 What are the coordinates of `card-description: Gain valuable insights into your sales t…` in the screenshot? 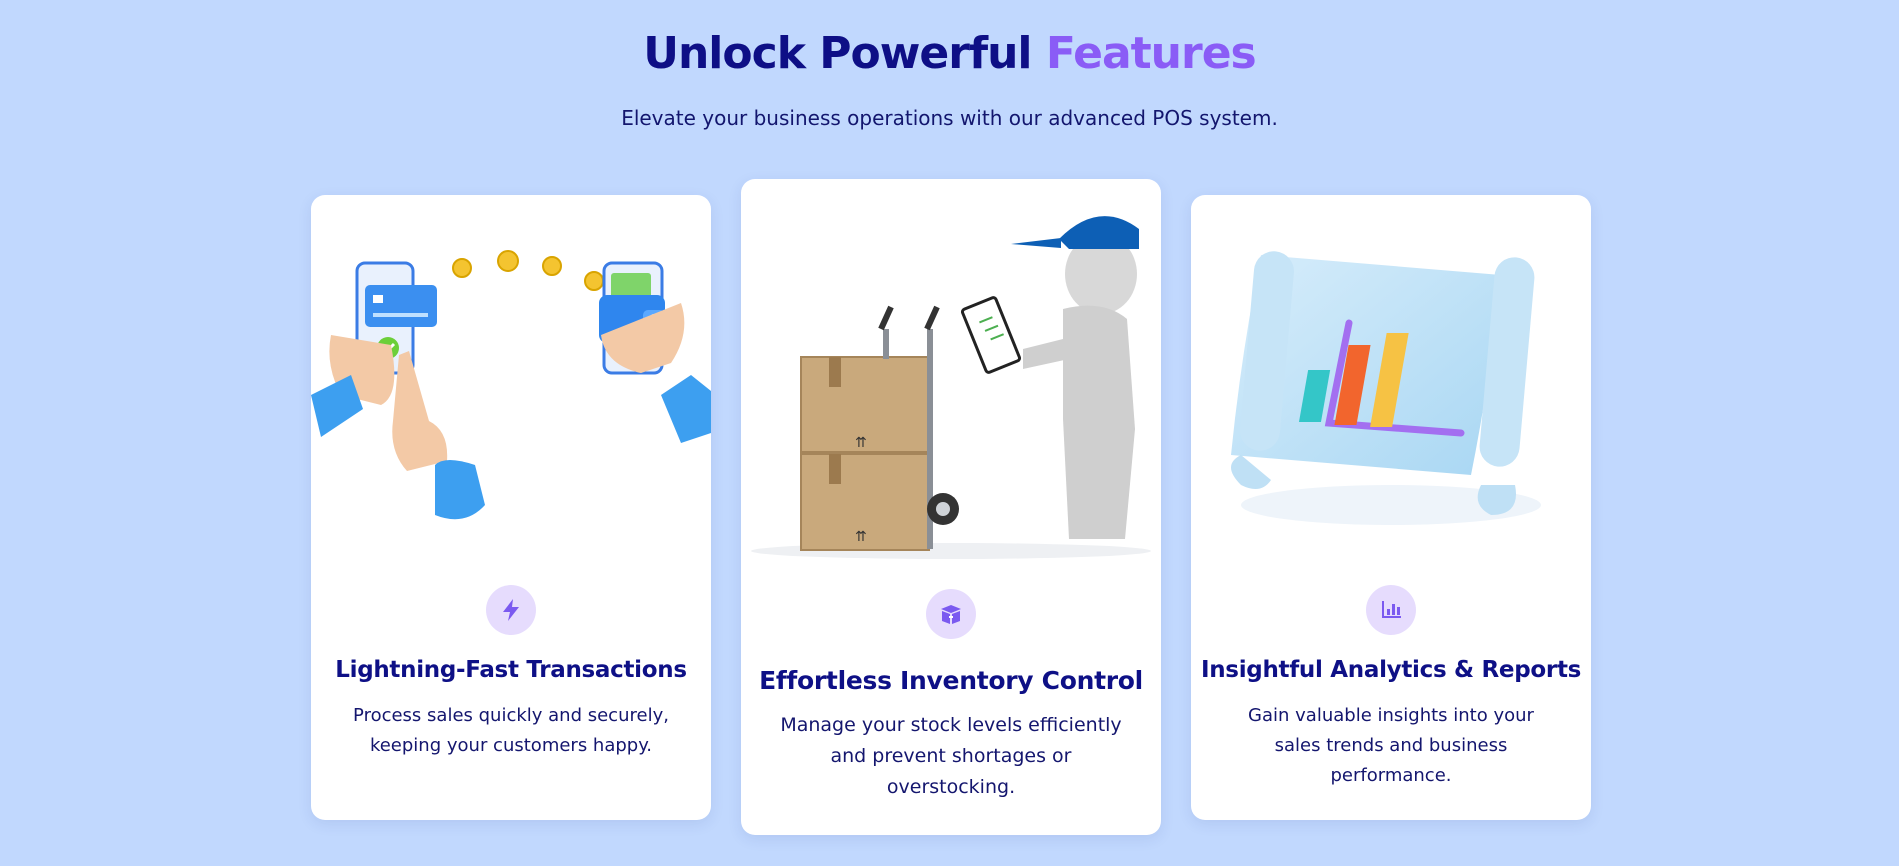 It's located at (1391, 745).